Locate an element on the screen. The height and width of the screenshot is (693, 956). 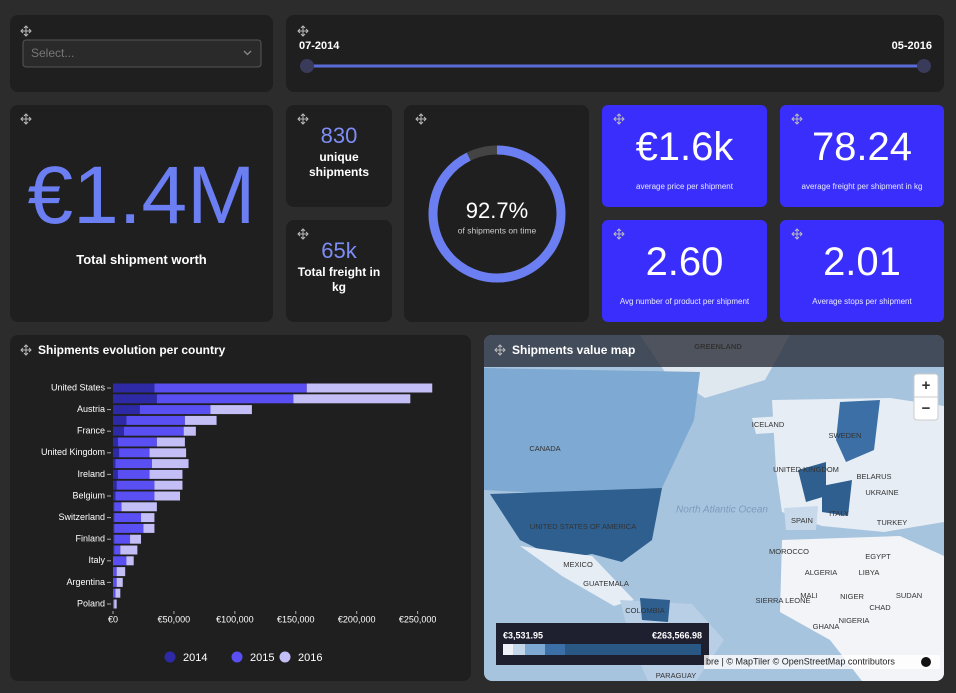
map-label: MOROCCO is located at coordinates (789, 551).